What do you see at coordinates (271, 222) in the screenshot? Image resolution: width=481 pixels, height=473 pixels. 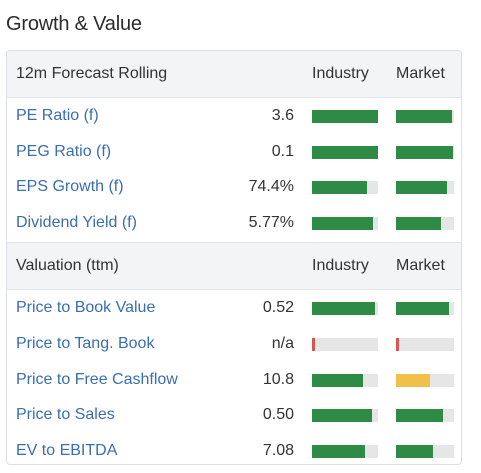 I see `metric-value: 5.77%` at bounding box center [271, 222].